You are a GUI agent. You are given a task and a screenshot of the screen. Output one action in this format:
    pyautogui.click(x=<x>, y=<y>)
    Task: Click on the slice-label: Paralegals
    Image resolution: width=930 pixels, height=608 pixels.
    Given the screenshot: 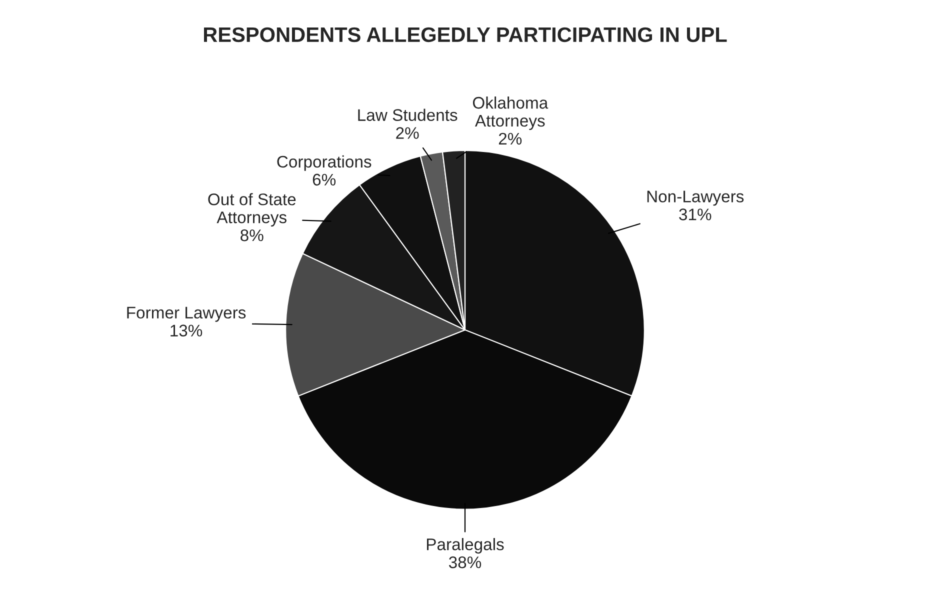 What is the action you would take?
    pyautogui.click(x=465, y=546)
    